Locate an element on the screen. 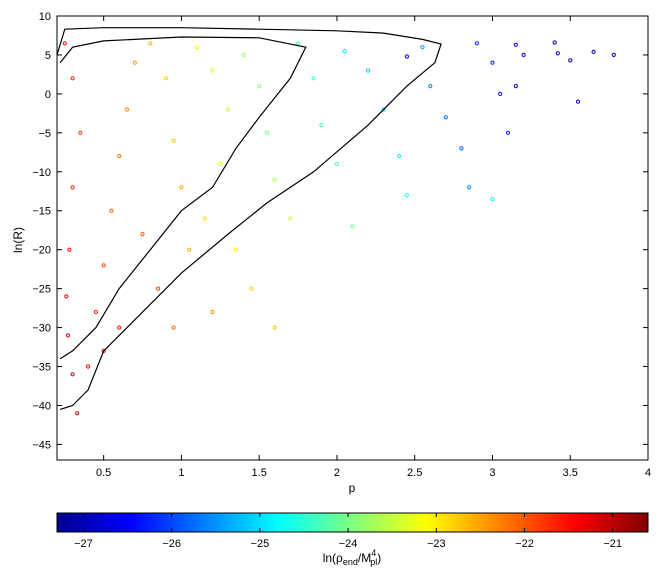 Image resolution: width=663 pixels, height=570 pixels. colorbar: −27 −26 −25 −24 −23 −22 −21 ln(ρend/M4 pl) is located at coordinates (352, 539).